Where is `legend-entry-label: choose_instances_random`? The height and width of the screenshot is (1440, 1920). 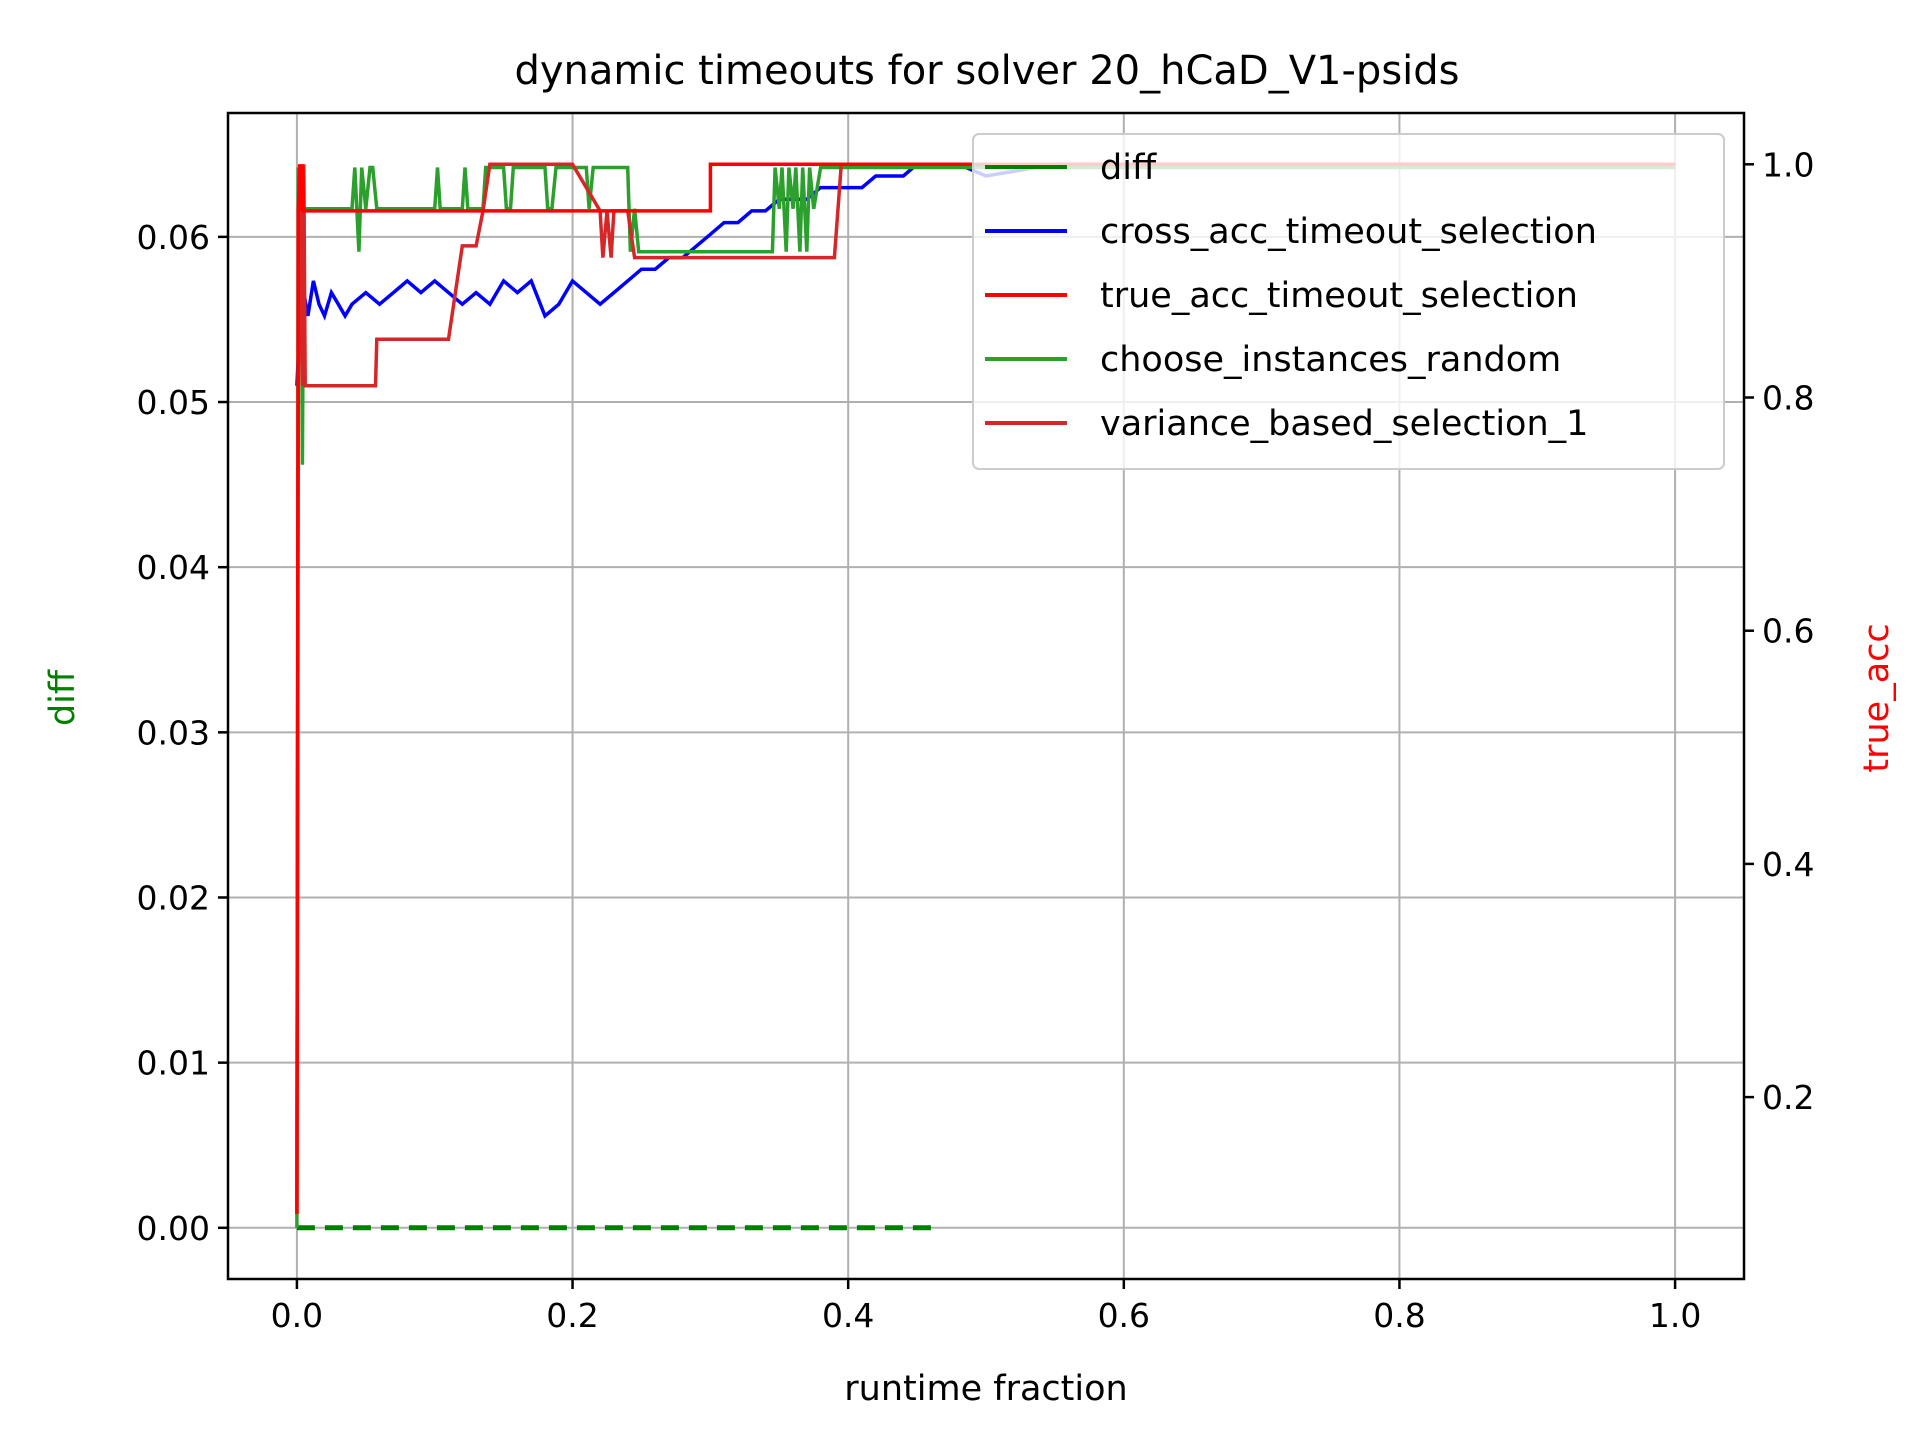
legend-entry-label: choose_instances_random is located at coordinates (1330, 360).